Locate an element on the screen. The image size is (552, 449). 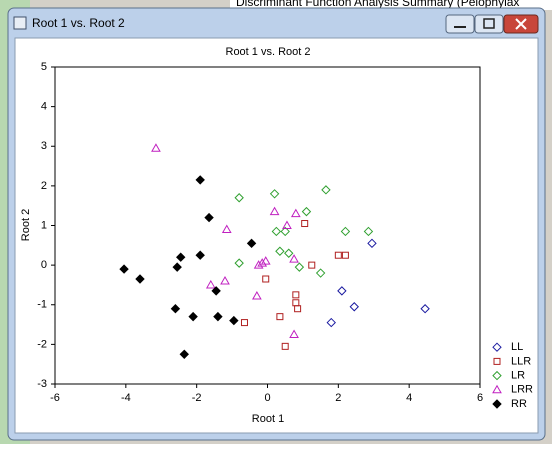
x-axis-label: Root 1 is located at coordinates (268, 419).